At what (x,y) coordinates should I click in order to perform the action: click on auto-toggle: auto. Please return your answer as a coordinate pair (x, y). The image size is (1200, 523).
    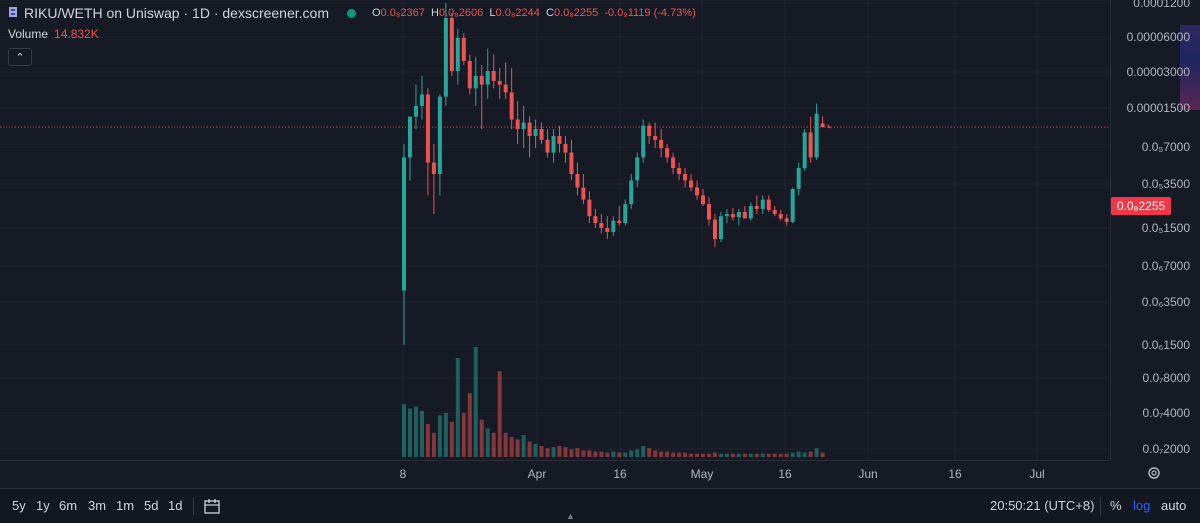
    Looking at the image, I should click on (1174, 505).